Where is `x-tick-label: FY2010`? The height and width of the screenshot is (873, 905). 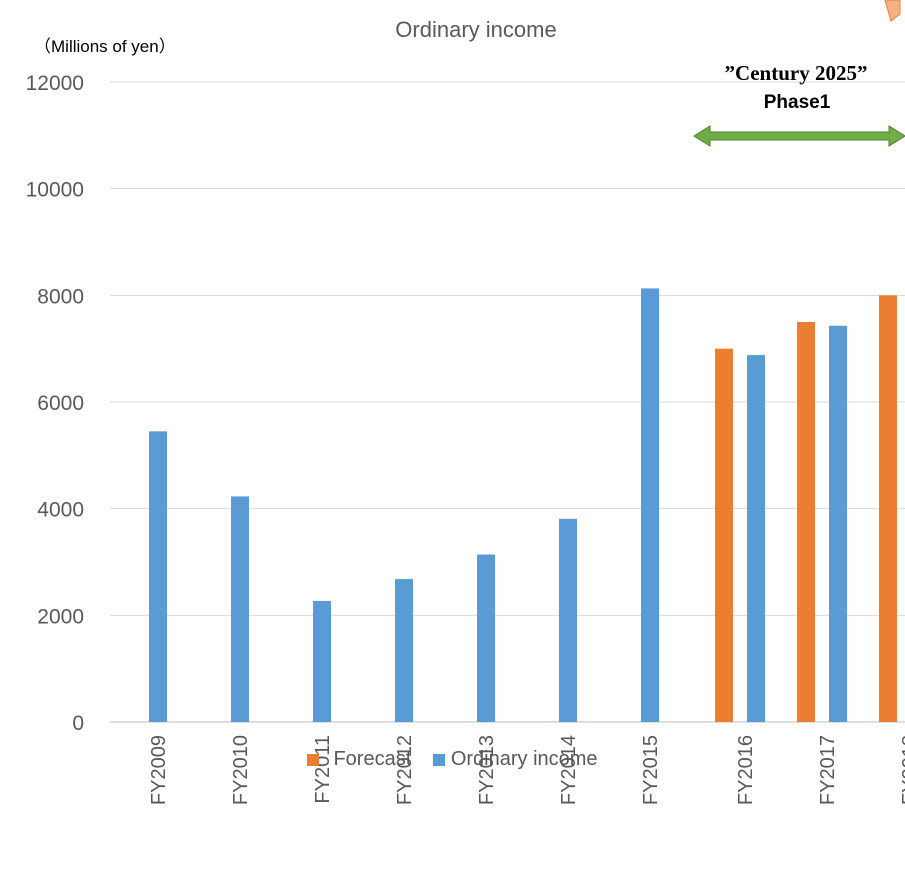 x-tick-label: FY2010 is located at coordinates (241, 770).